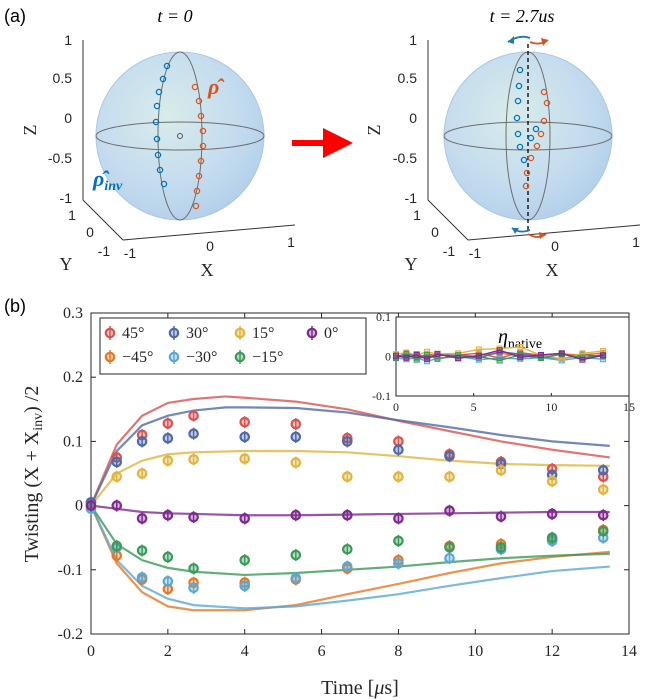 Image resolution: width=652 pixels, height=700 pixels. What do you see at coordinates (391, 688) in the screenshot?
I see `x-label-end: s]` at bounding box center [391, 688].